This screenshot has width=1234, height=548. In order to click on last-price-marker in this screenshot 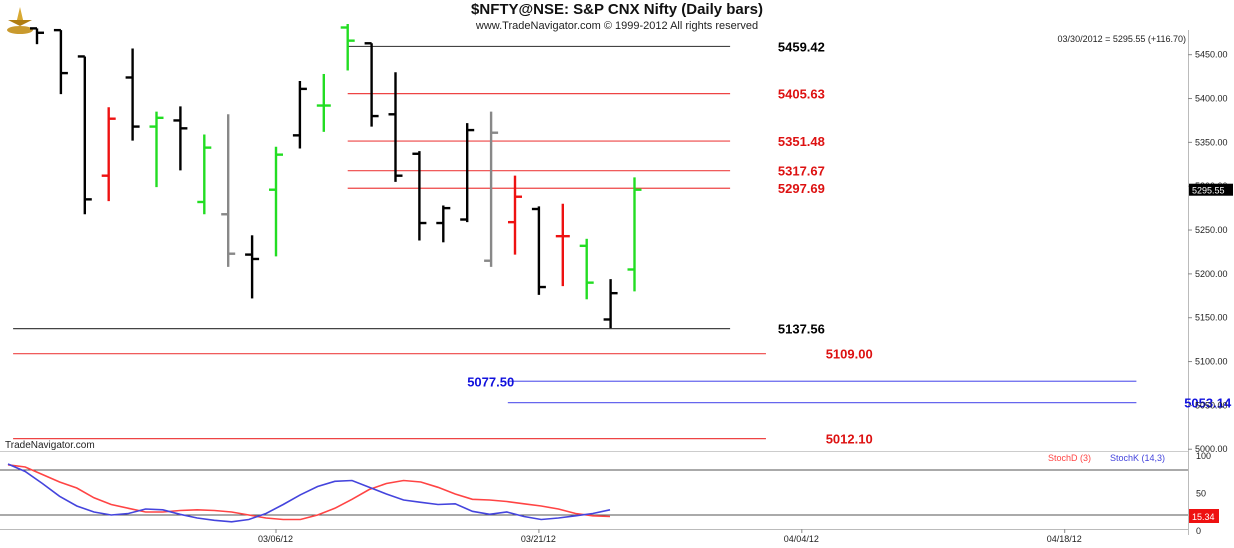, I will do `click(1211, 189)`.